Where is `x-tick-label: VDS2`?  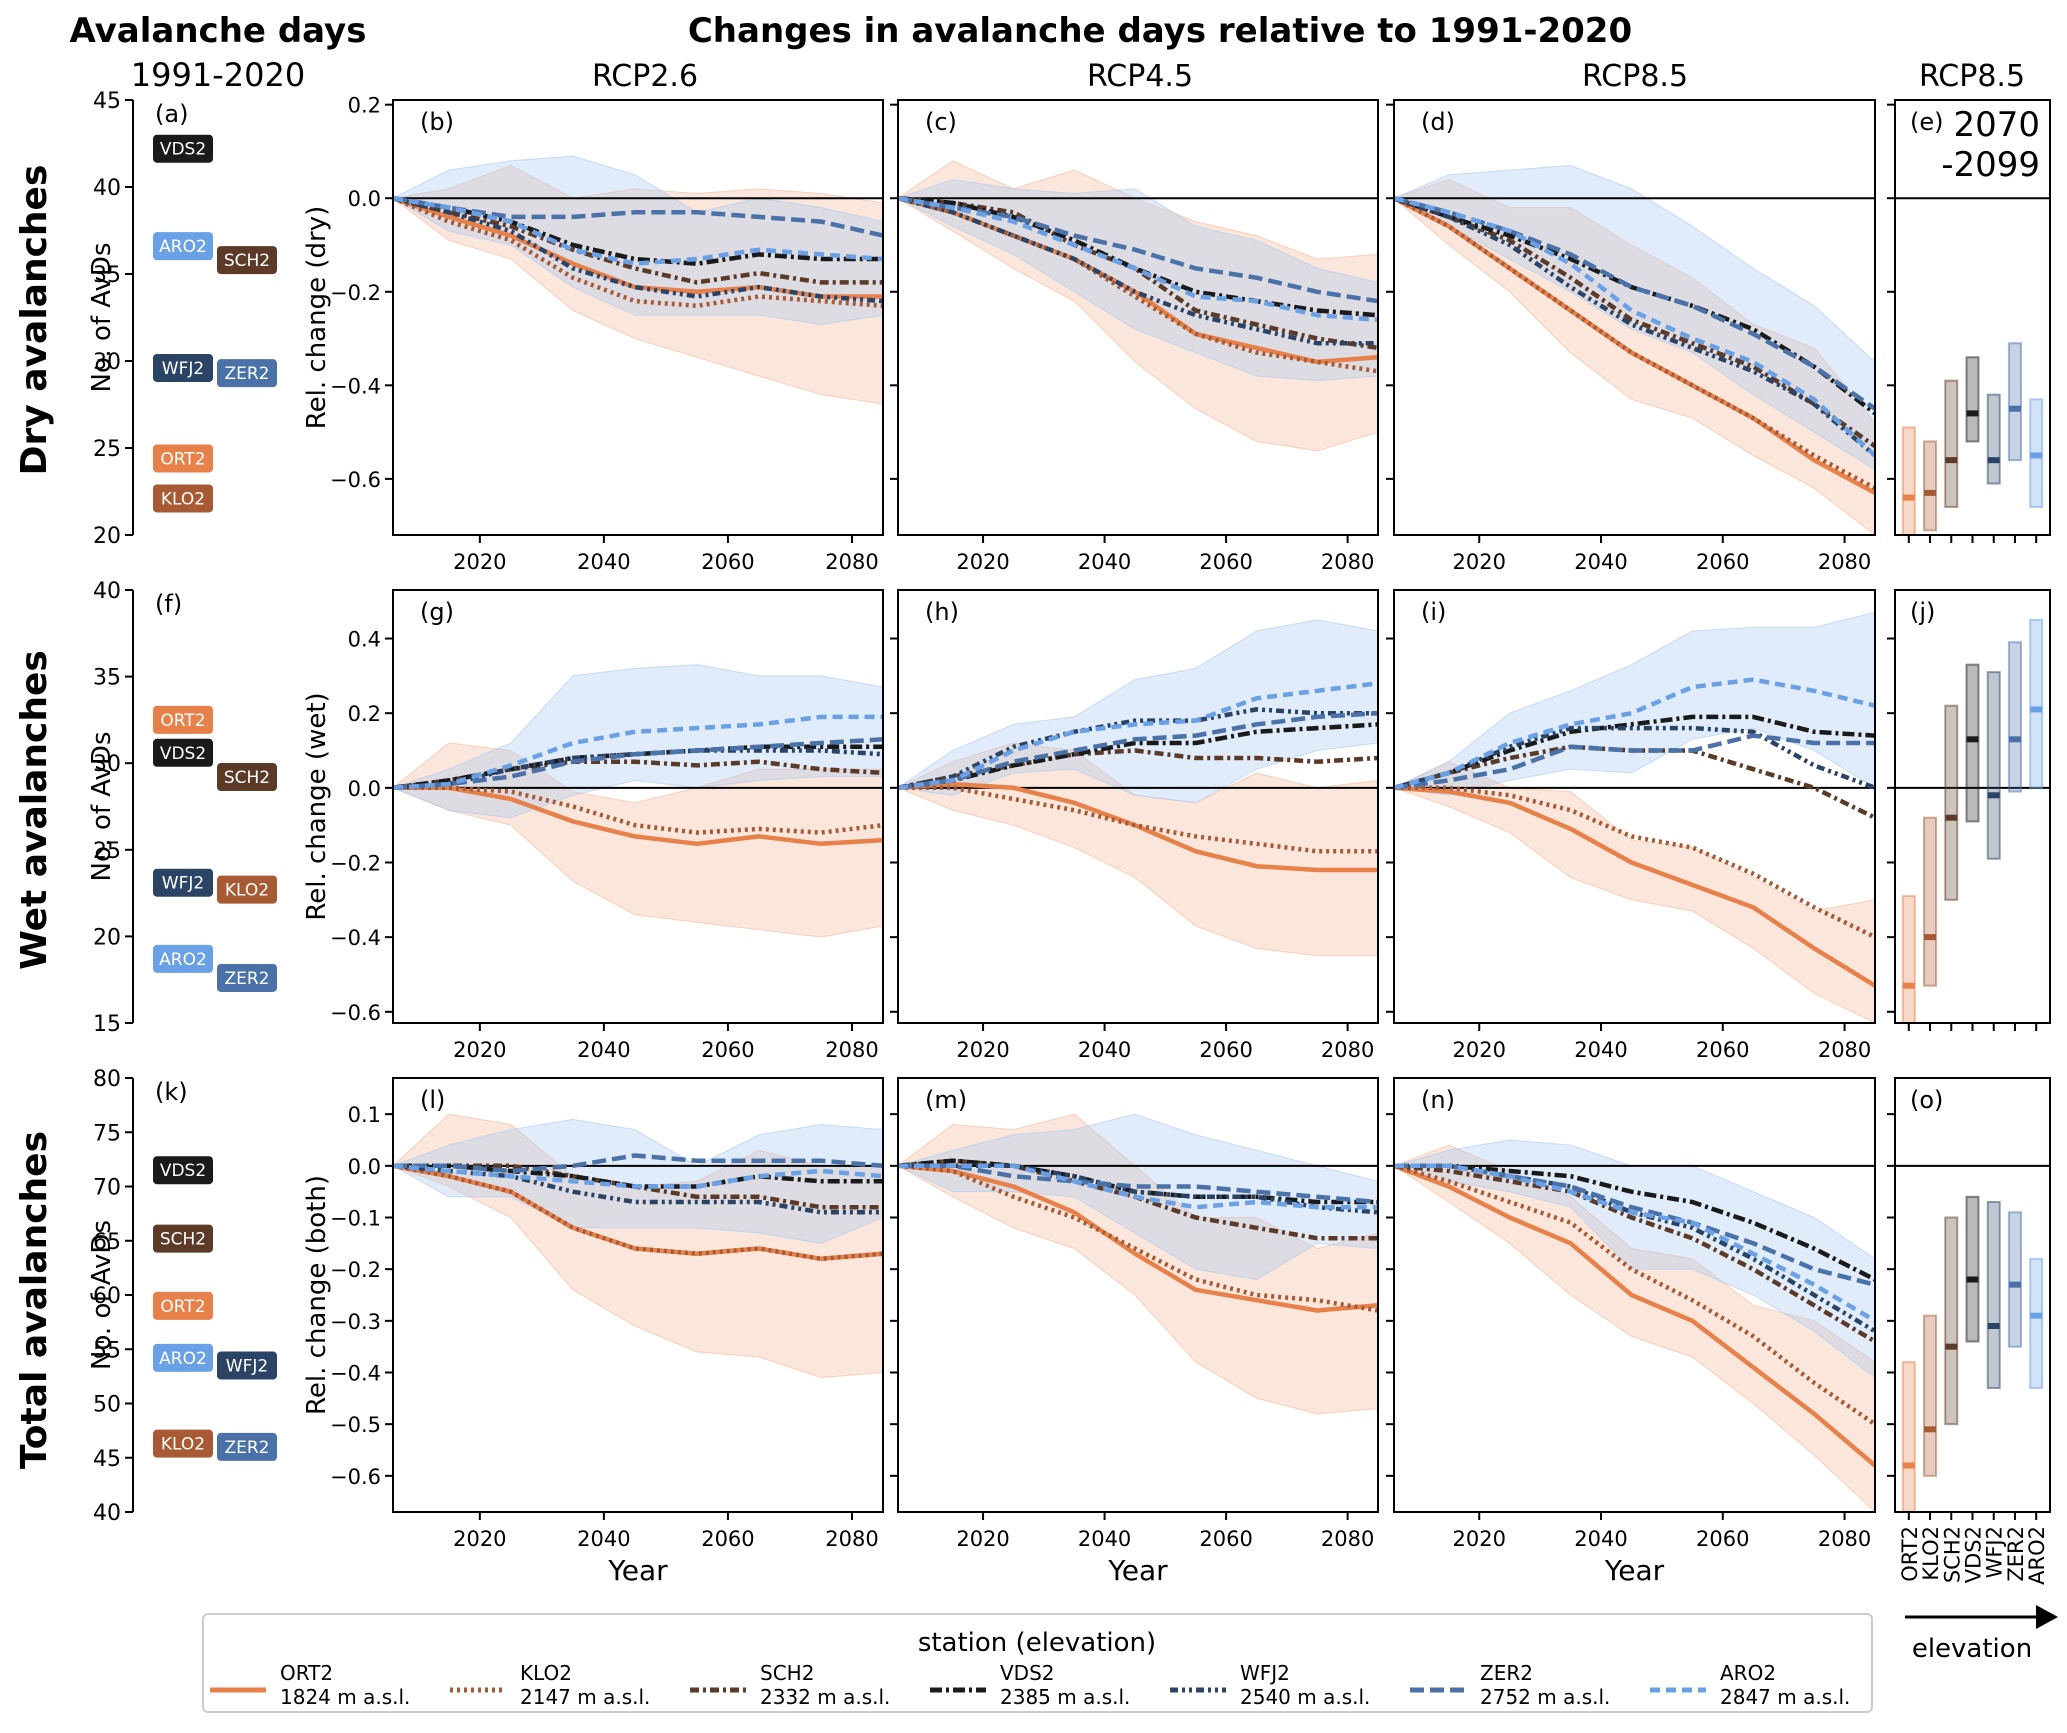
x-tick-label: VDS2 is located at coordinates (1974, 1554).